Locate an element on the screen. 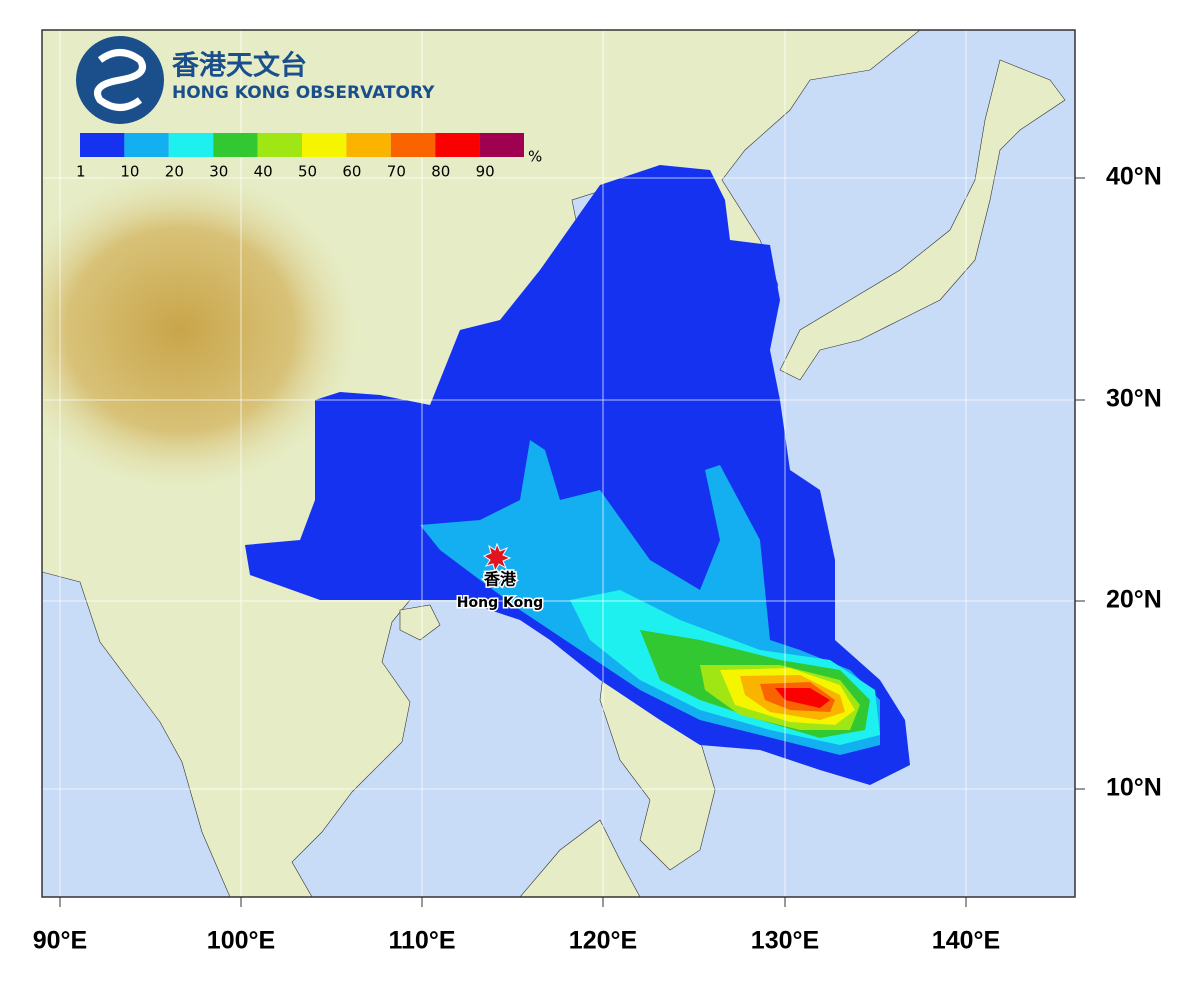 Image resolution: width=1200 pixels, height=984 pixels. lat-label: 30°N is located at coordinates (1134, 399).